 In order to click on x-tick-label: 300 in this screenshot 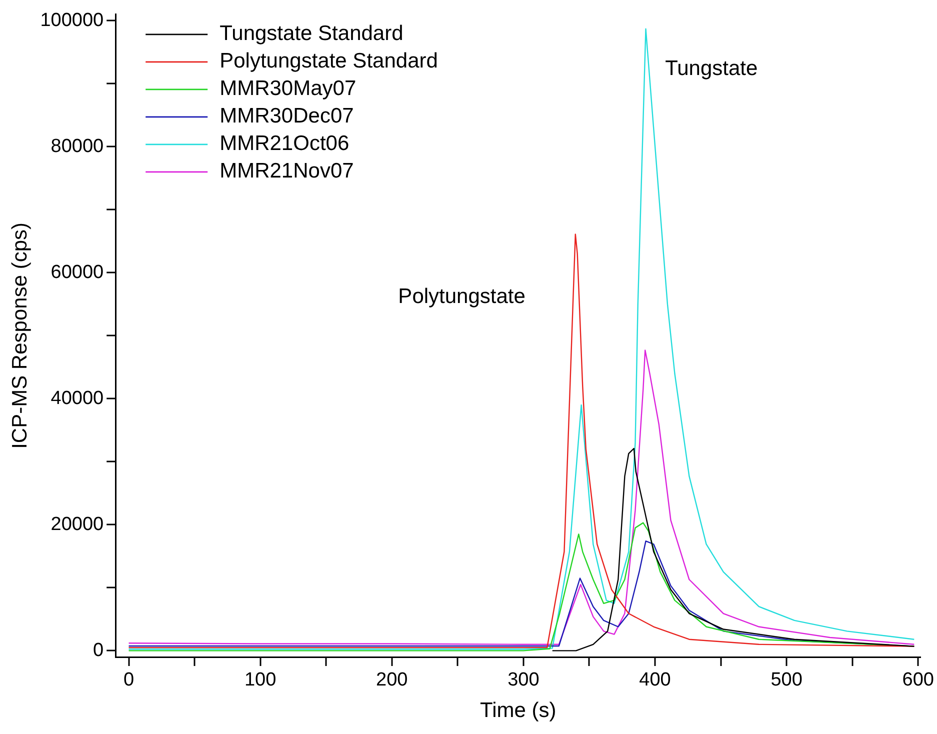, I will do `click(524, 680)`.